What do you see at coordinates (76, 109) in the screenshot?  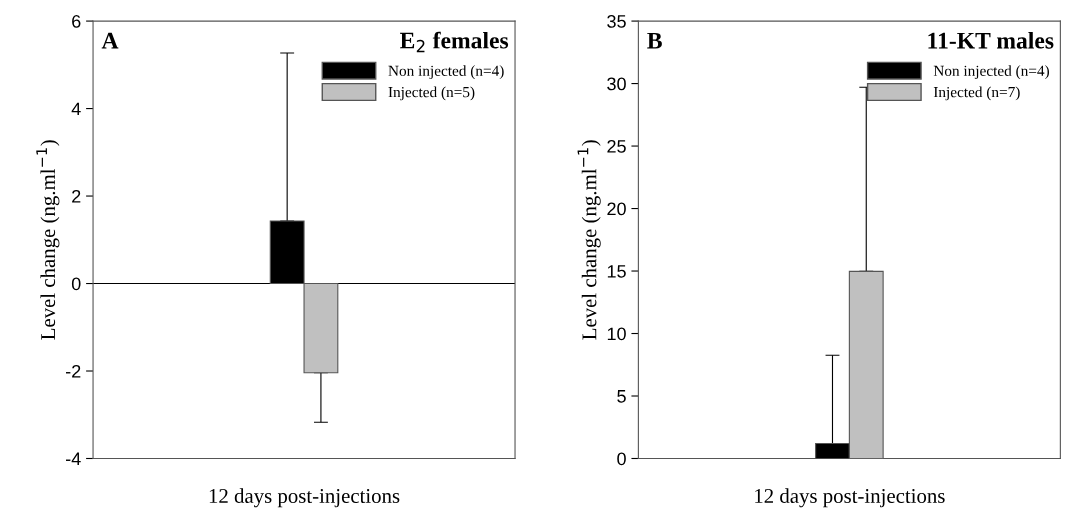 I see `y-tick-label: 4` at bounding box center [76, 109].